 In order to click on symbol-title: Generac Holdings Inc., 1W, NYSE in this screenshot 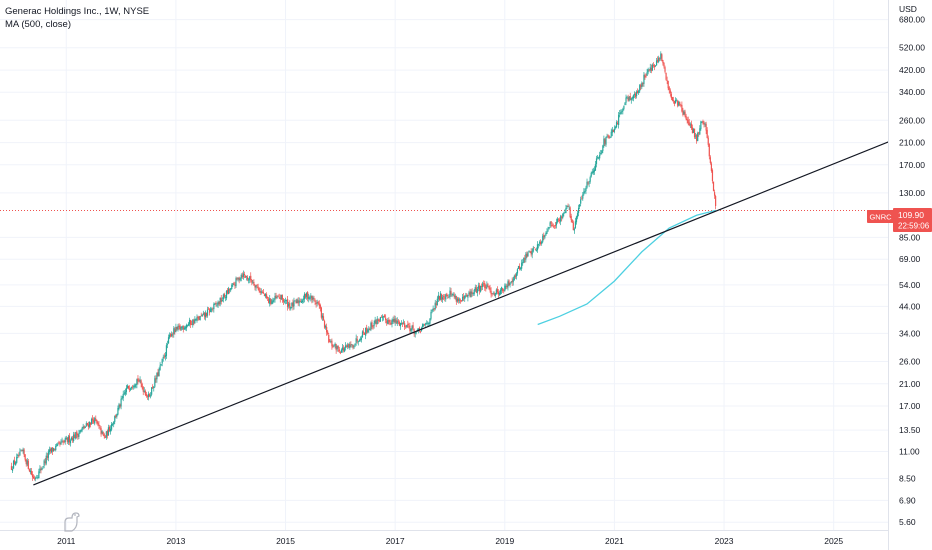, I will do `click(77, 11)`.